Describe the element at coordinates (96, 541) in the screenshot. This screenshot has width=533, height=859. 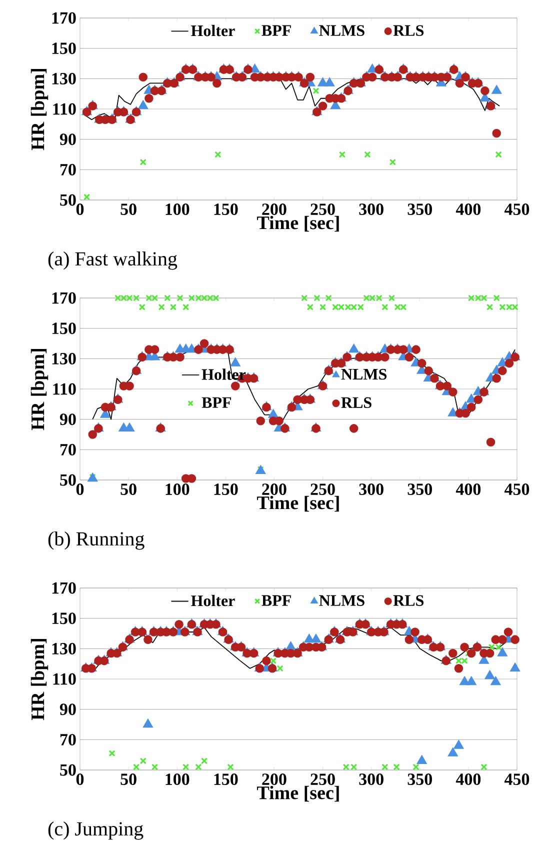
I see `text: (b) Running` at that location.